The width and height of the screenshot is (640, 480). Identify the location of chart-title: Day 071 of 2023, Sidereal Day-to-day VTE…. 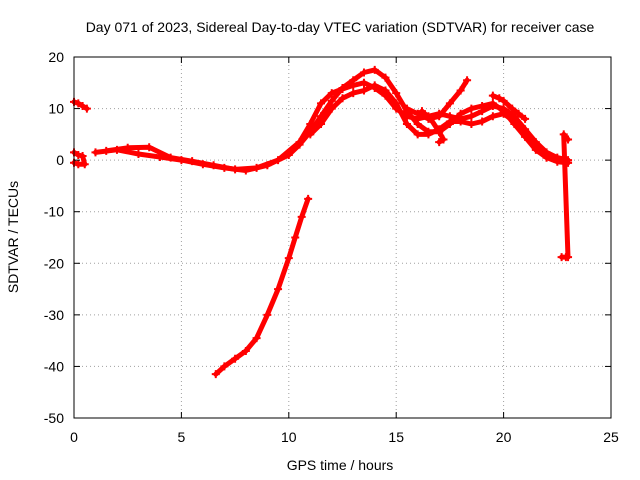
(340, 27).